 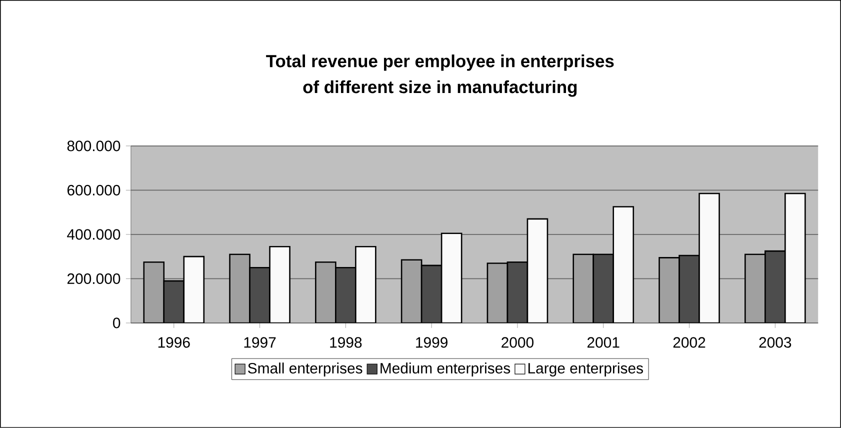 What do you see at coordinates (174, 342) in the screenshot?
I see `x-tick-label: 1996` at bounding box center [174, 342].